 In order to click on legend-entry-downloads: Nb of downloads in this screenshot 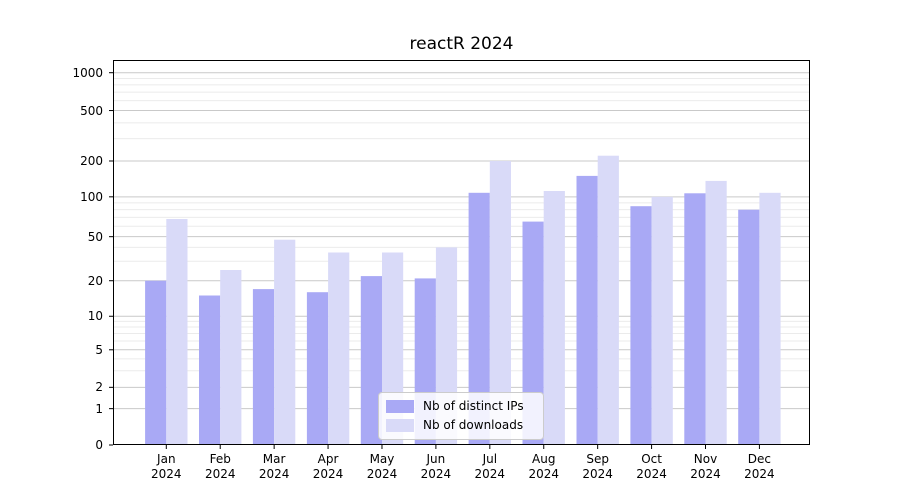, I will do `click(460, 425)`.